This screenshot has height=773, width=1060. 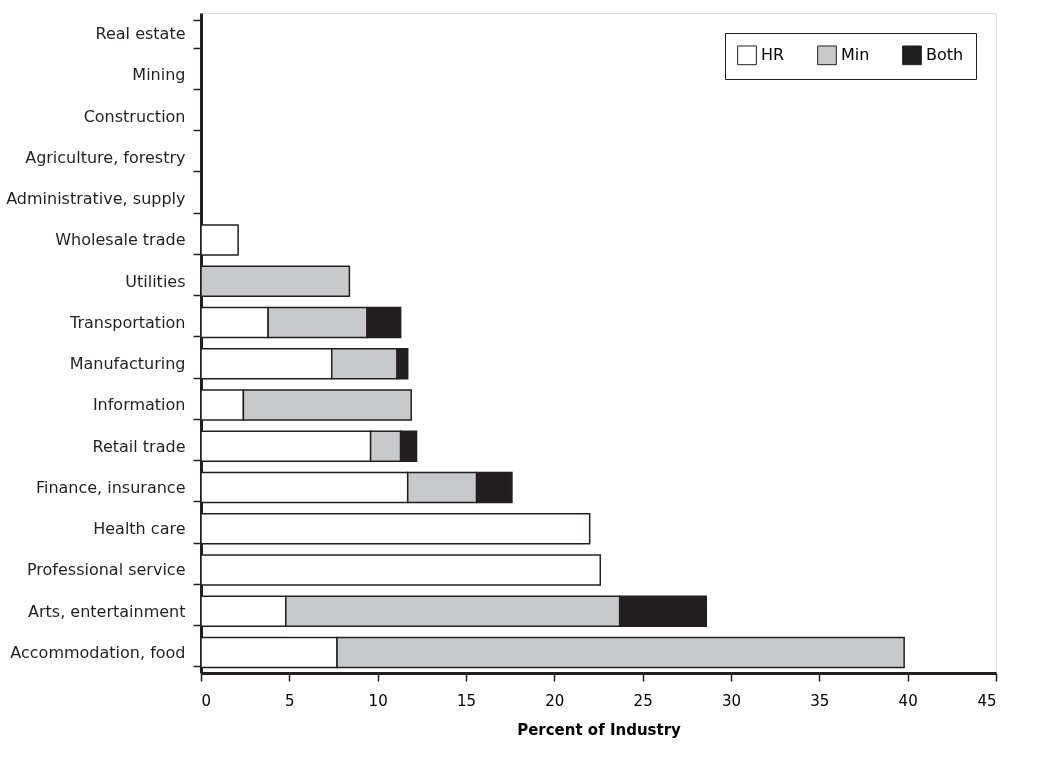 What do you see at coordinates (110, 487) in the screenshot?
I see `y-tick-label: Finance, insurance` at bounding box center [110, 487].